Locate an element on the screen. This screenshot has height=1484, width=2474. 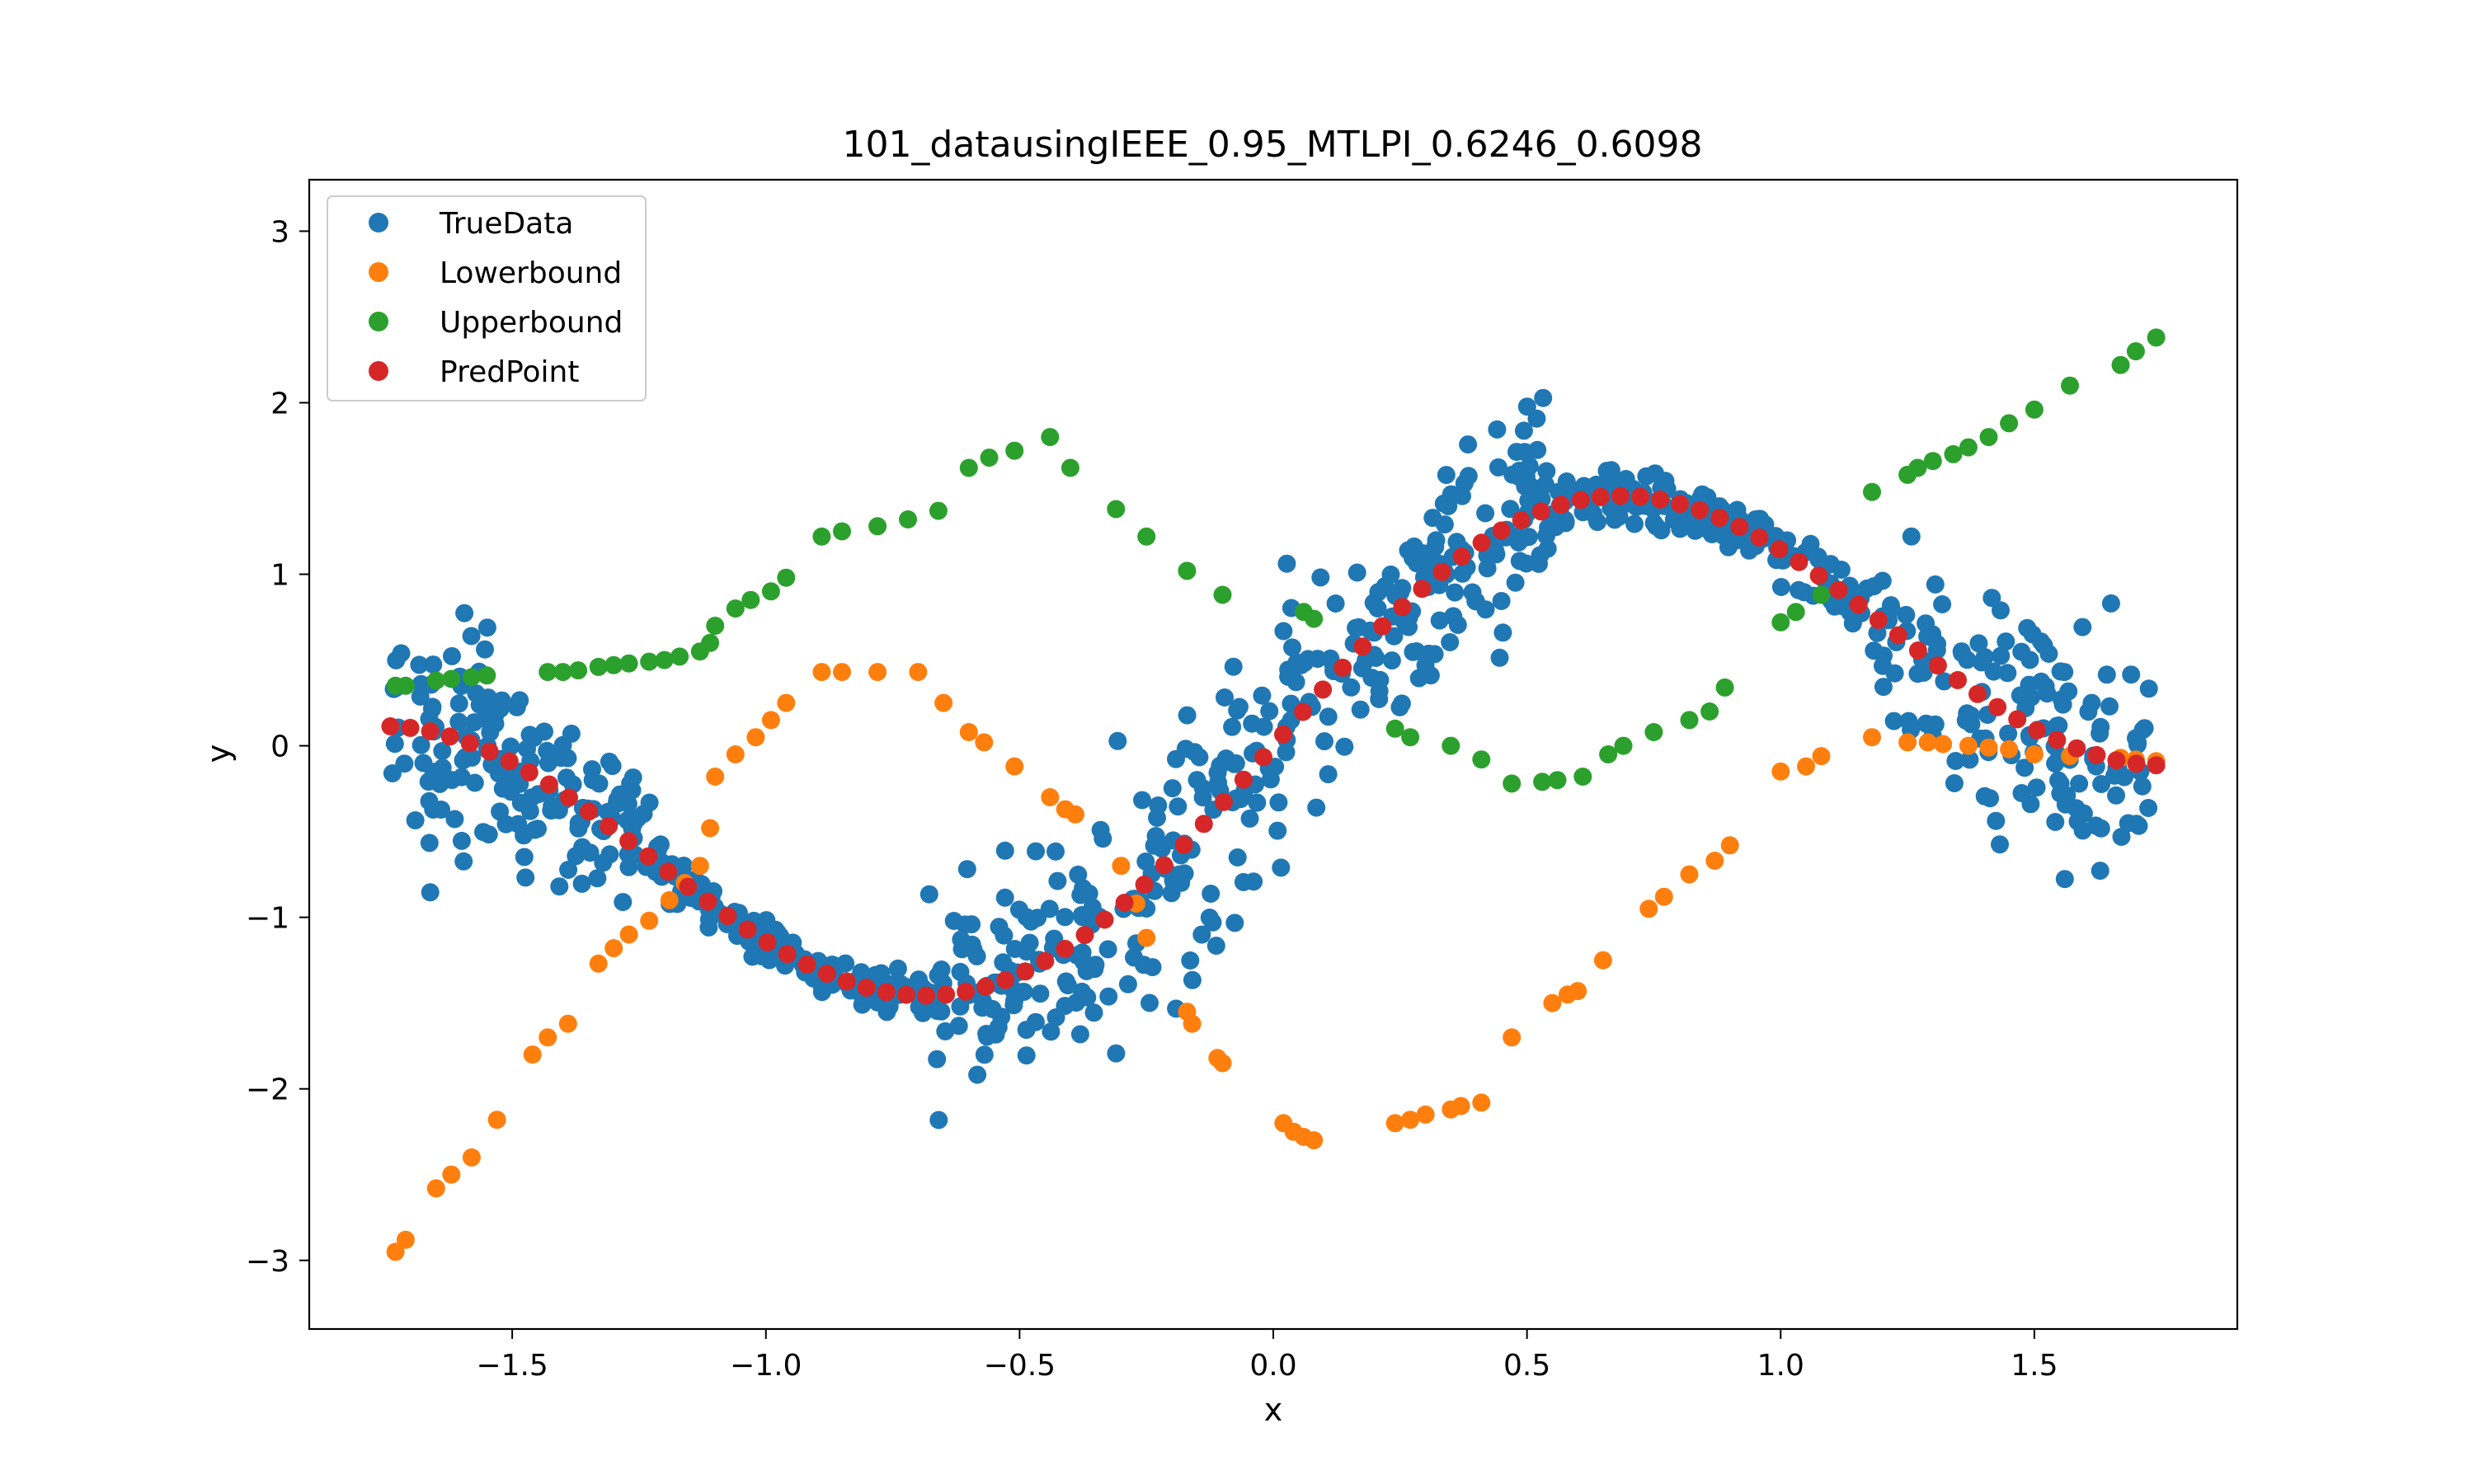
y-tick-label: −3 is located at coordinates (267, 1262).